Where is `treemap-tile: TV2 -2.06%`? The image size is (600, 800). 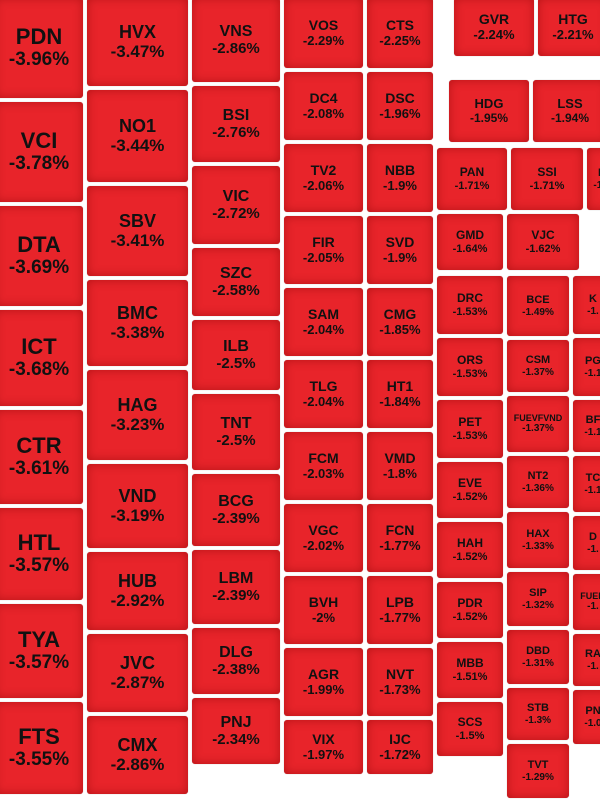 treemap-tile: TV2 -2.06% is located at coordinates (323, 178).